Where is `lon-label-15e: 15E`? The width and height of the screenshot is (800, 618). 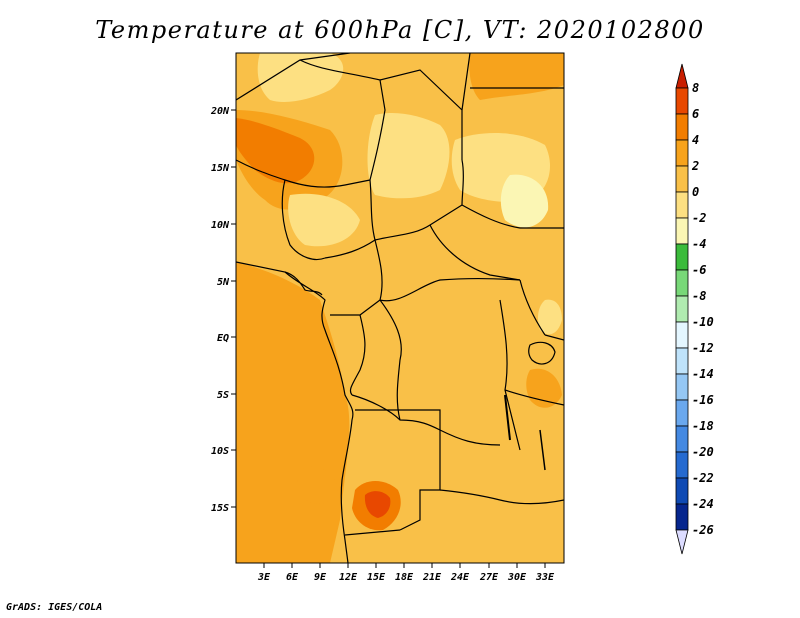
lon-label-15e: 15E is located at coordinates (376, 577).